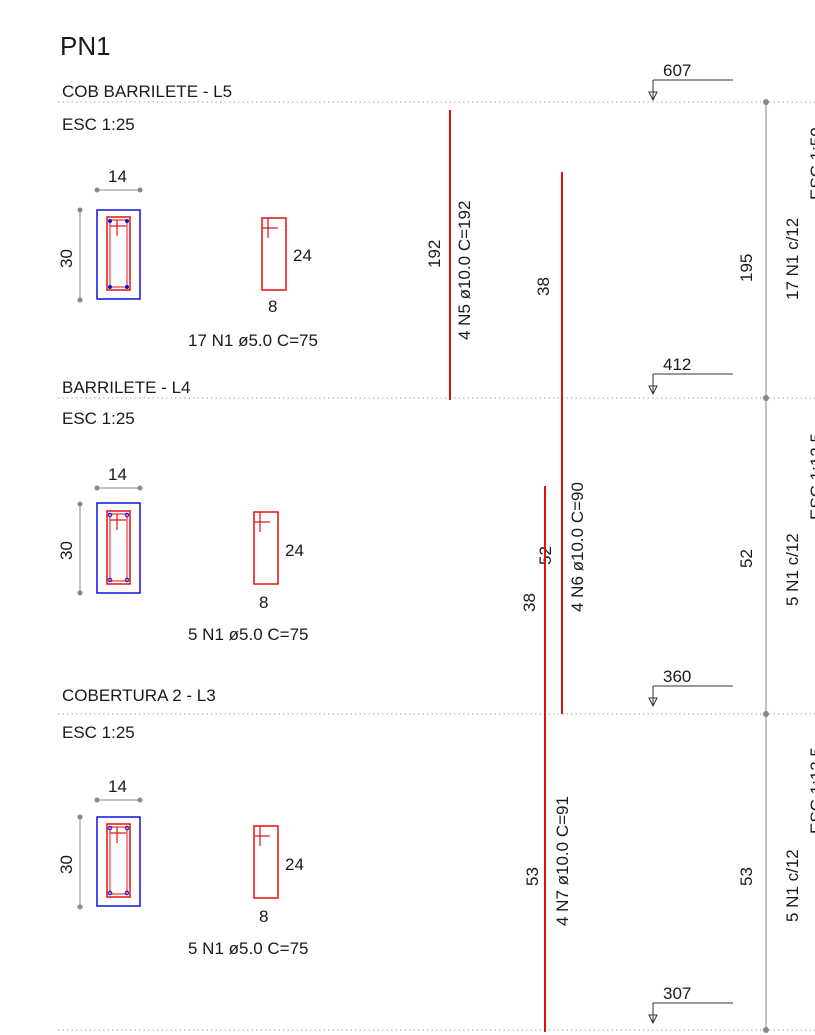 The image size is (815, 1035). What do you see at coordinates (434, 254) in the screenshot?
I see `bar-n5-length: 192` at bounding box center [434, 254].